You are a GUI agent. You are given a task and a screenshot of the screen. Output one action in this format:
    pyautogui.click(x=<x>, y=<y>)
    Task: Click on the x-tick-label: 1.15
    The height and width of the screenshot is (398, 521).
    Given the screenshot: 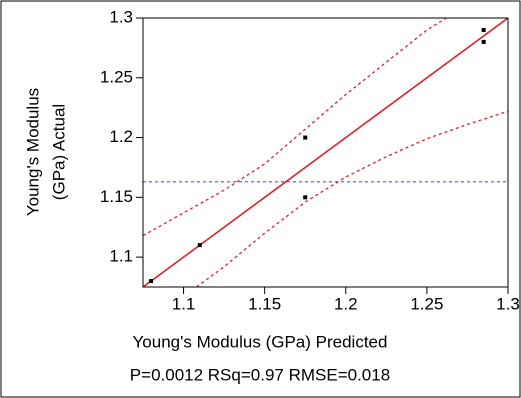 What is the action you would take?
    pyautogui.click(x=264, y=303)
    